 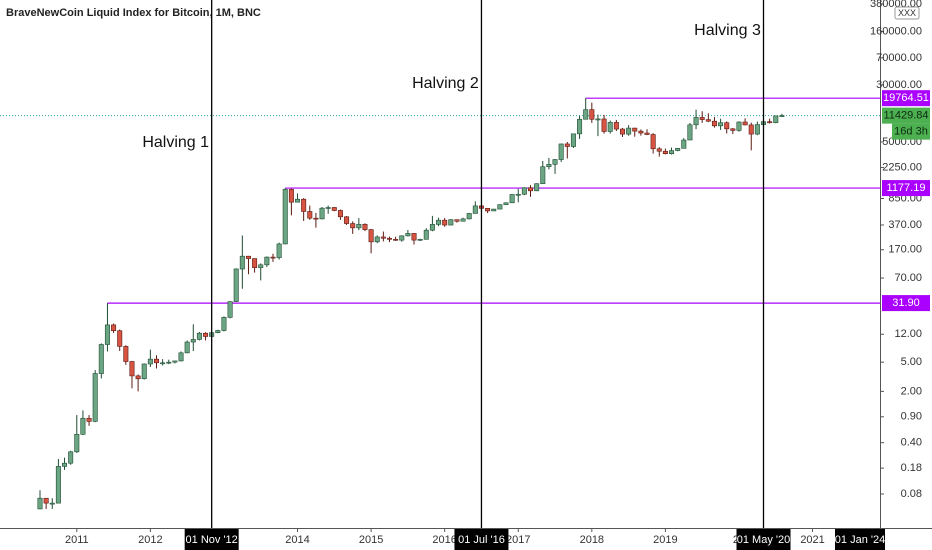 What do you see at coordinates (77, 540) in the screenshot?
I see `x-tick-label: 2011` at bounding box center [77, 540].